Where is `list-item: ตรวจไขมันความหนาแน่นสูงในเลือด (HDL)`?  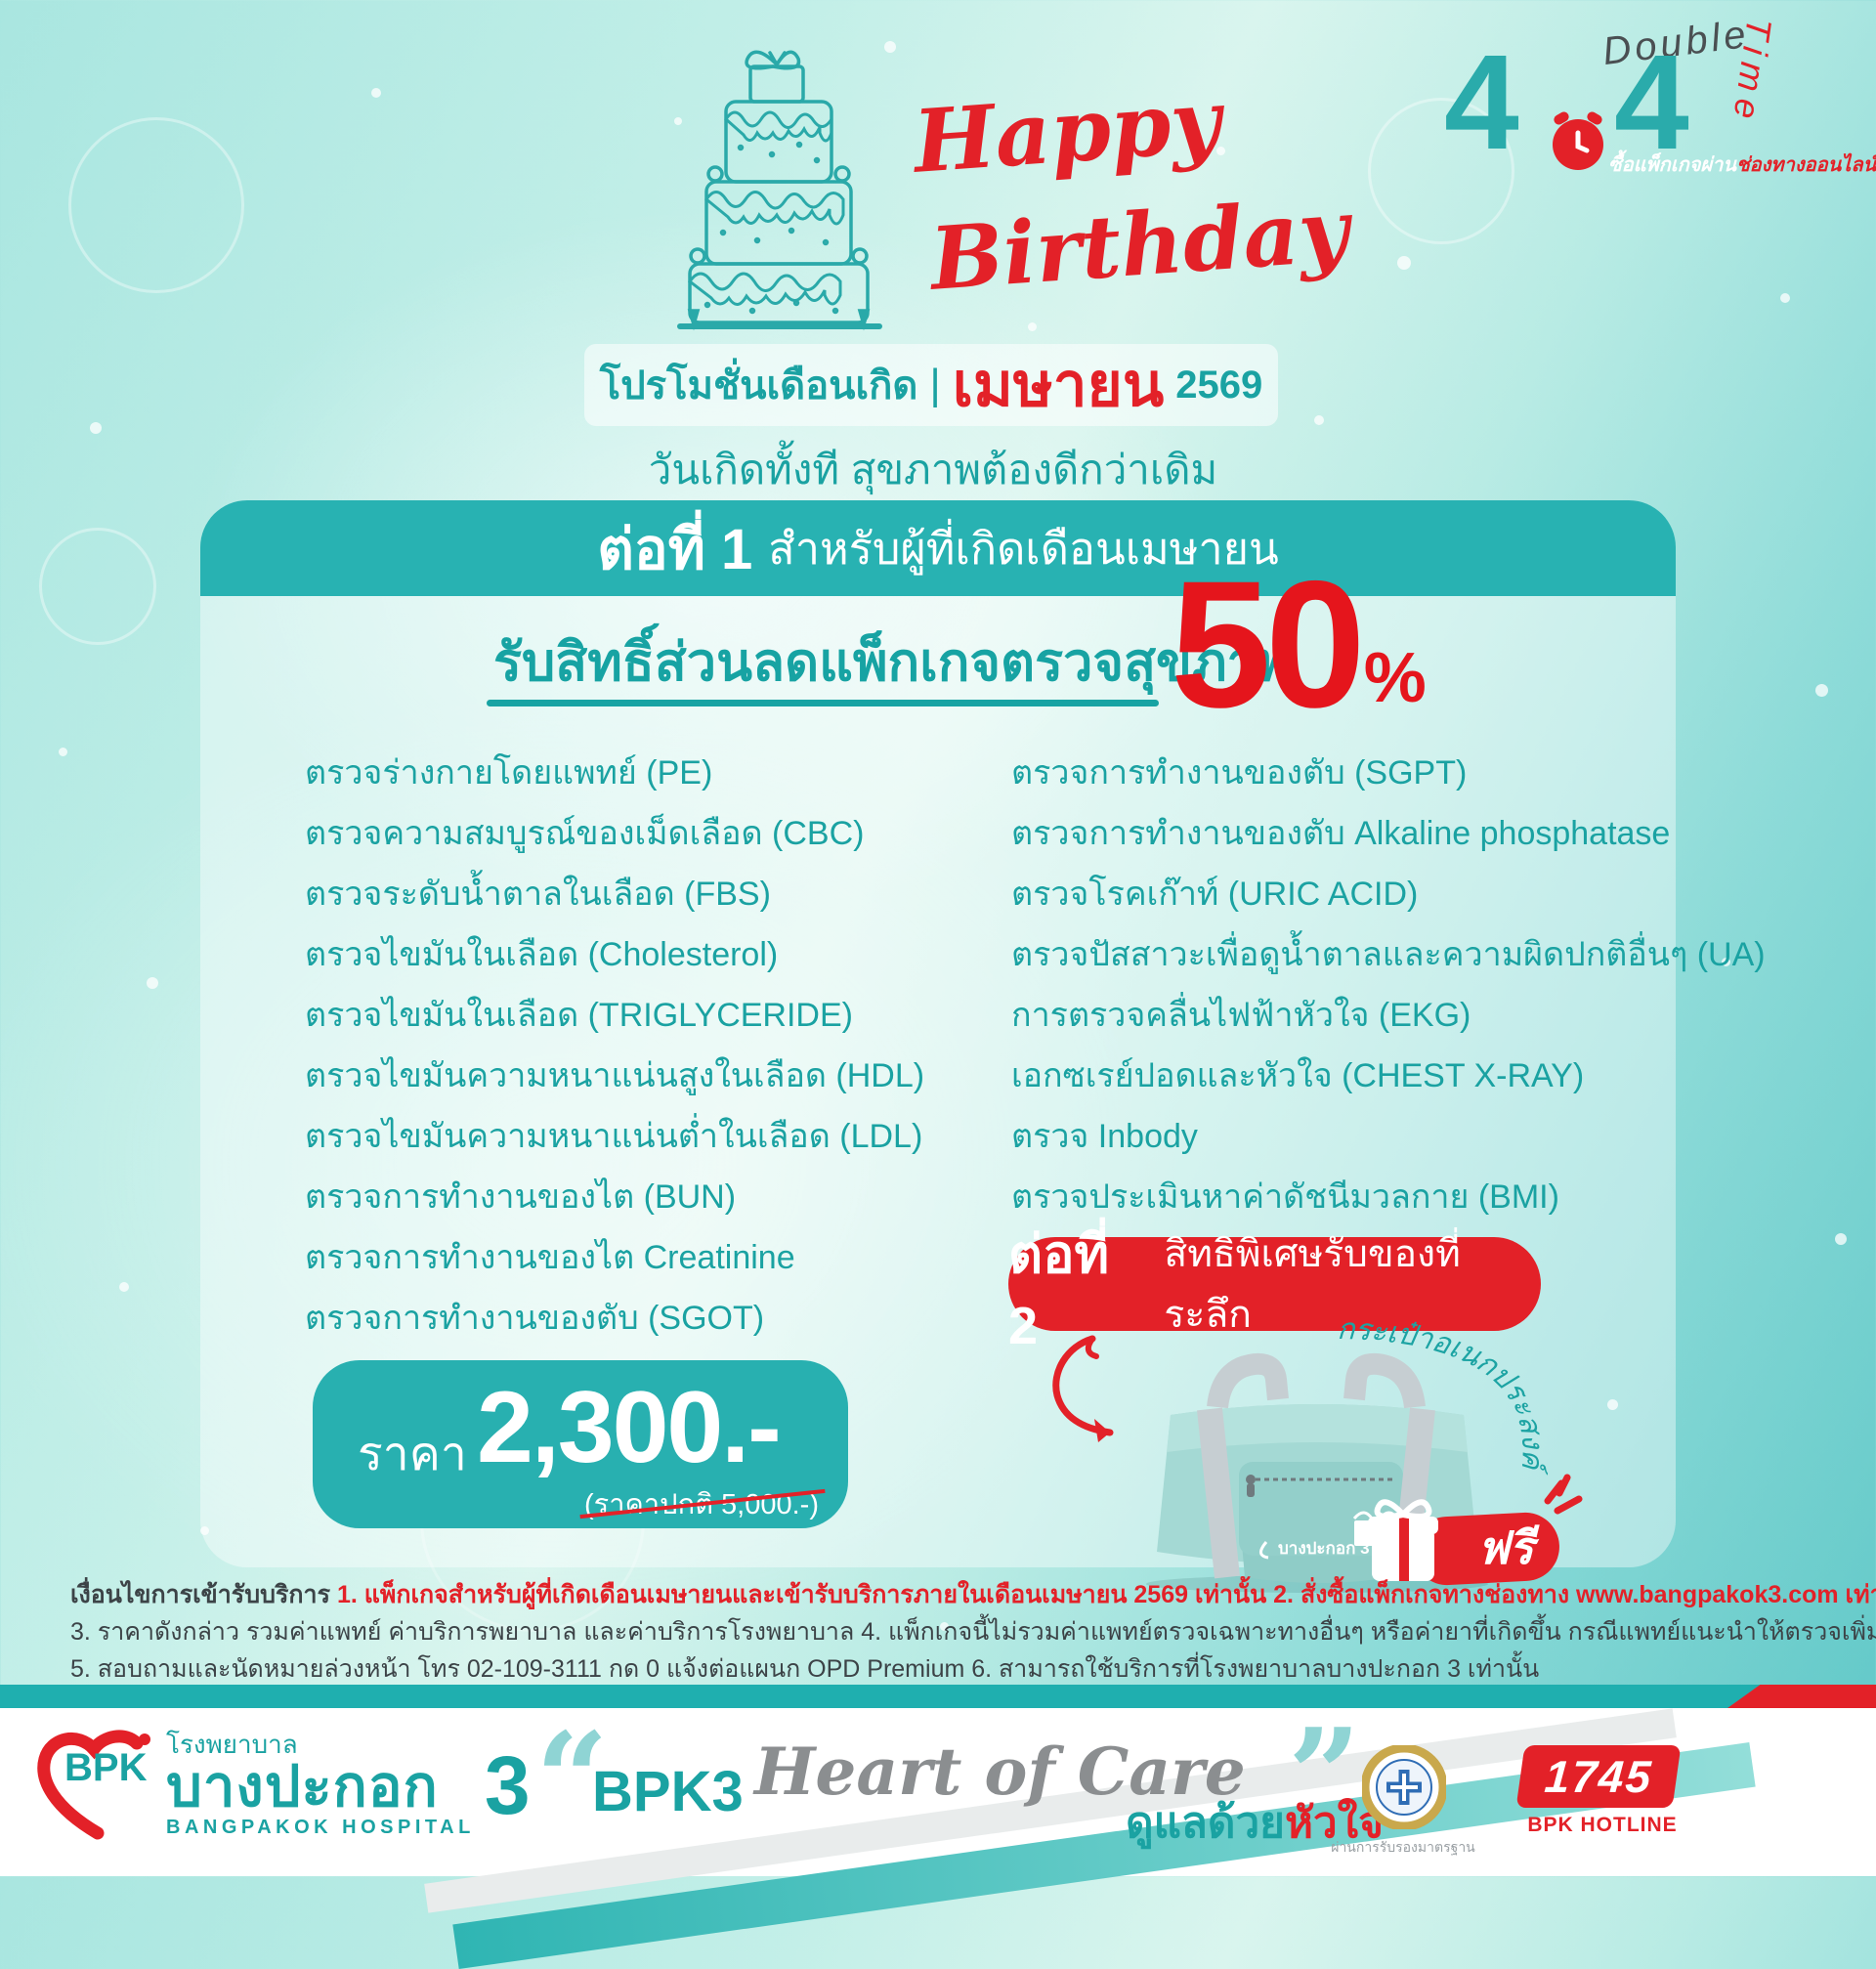
list-item: ตรวจไขมันความหนาแน่นสูงในเลือด (HDL) is located at coordinates (615, 1075).